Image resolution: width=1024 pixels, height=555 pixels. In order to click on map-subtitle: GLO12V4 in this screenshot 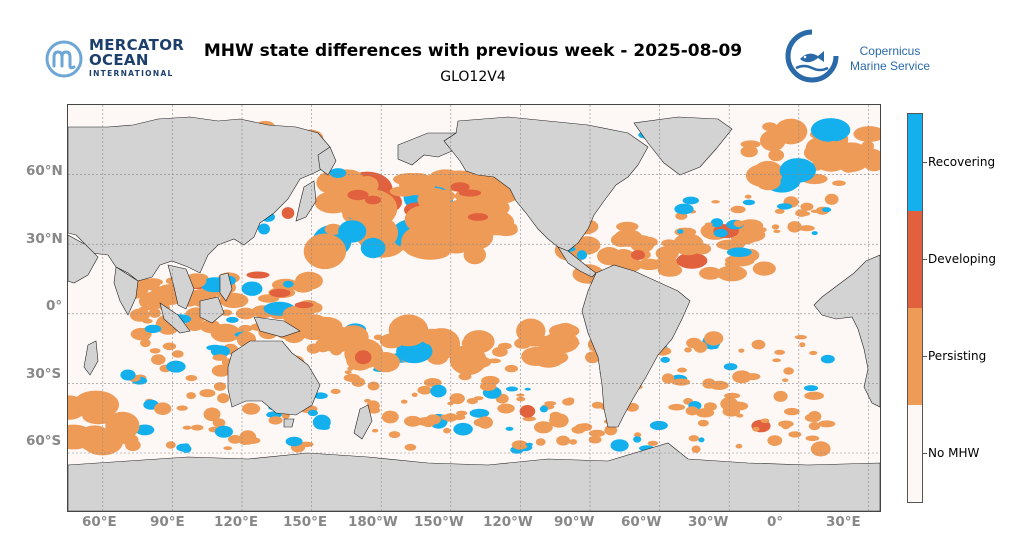, I will do `click(473, 77)`.